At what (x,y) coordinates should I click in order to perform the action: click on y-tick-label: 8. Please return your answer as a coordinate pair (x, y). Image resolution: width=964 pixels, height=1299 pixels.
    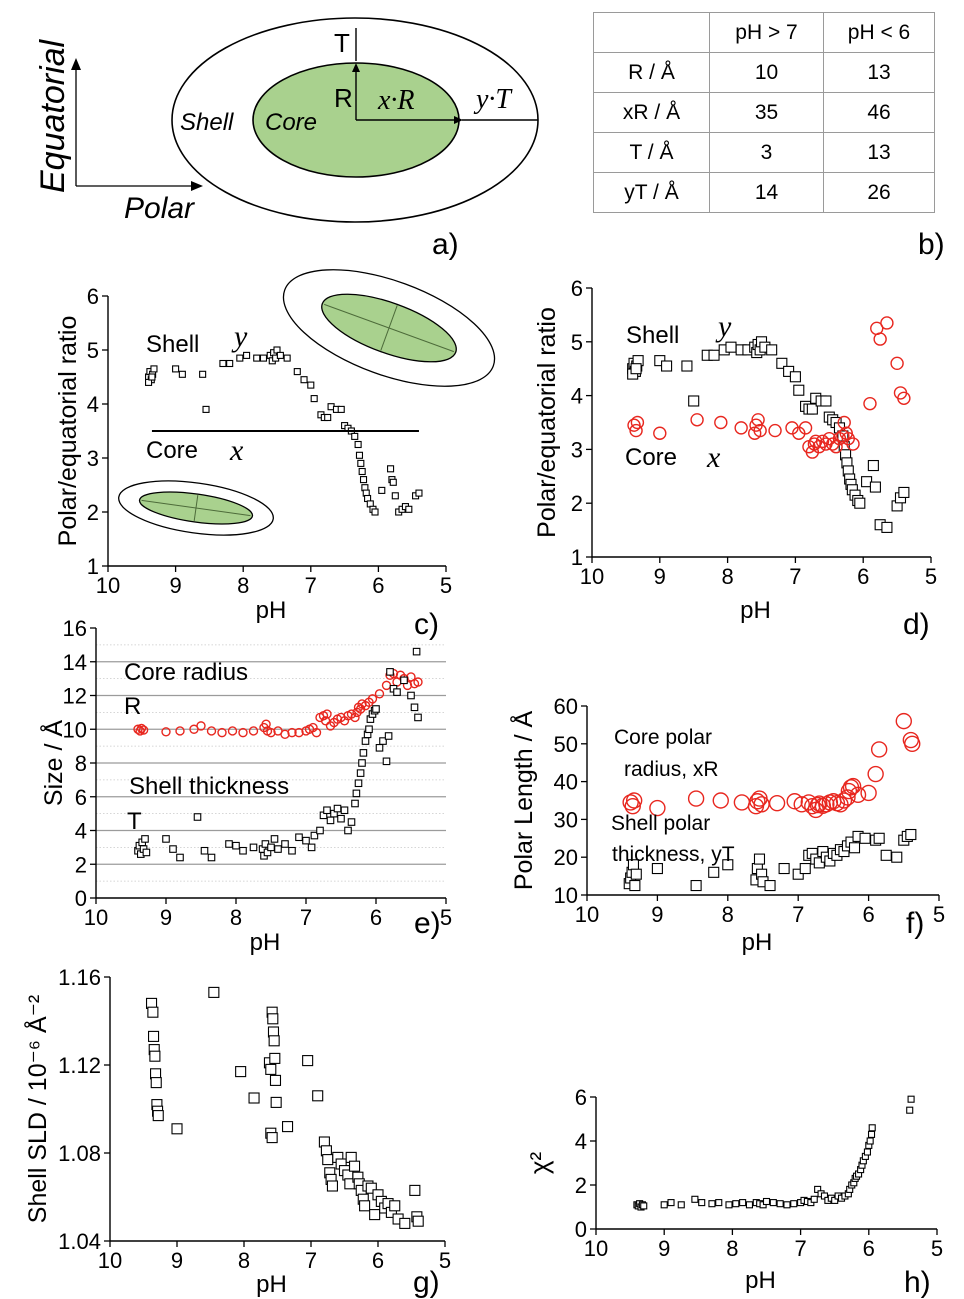
    Looking at the image, I should click on (81, 763).